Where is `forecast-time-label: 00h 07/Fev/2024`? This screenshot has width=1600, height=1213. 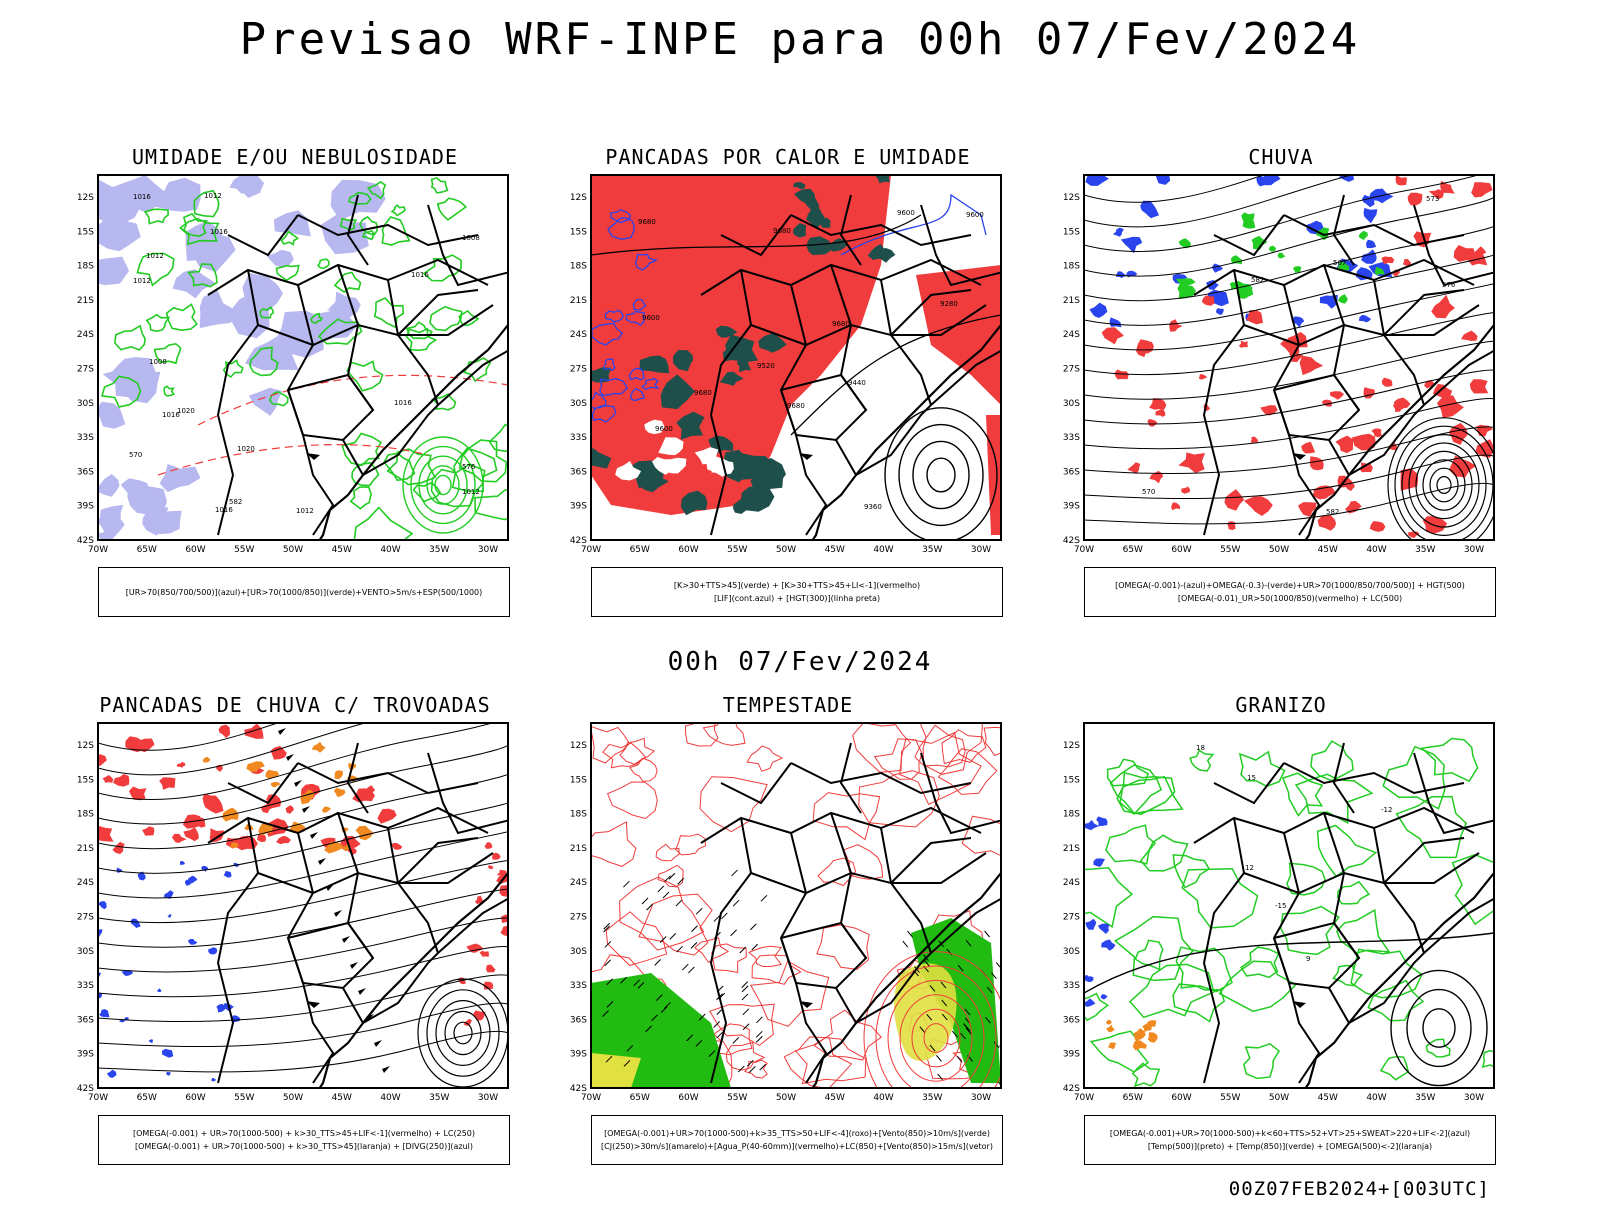
forecast-time-label: 00h 07/Fev/2024 is located at coordinates (800, 662).